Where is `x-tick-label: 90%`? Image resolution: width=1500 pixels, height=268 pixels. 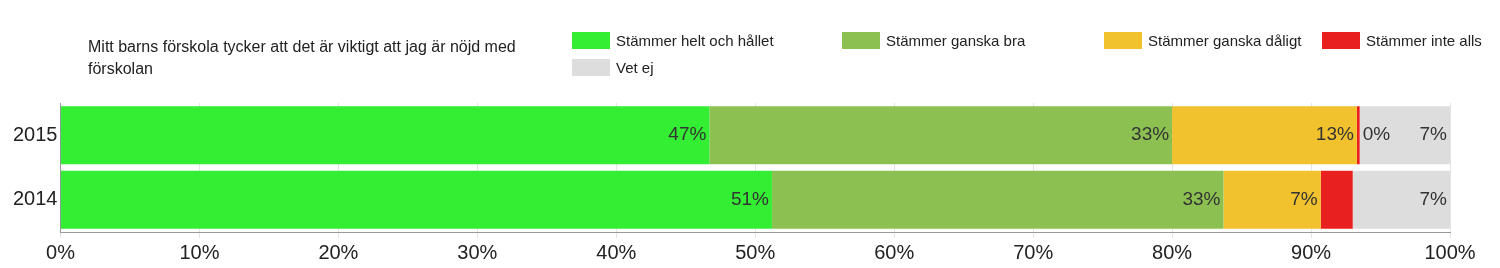
x-tick-label: 90% is located at coordinates (1311, 251).